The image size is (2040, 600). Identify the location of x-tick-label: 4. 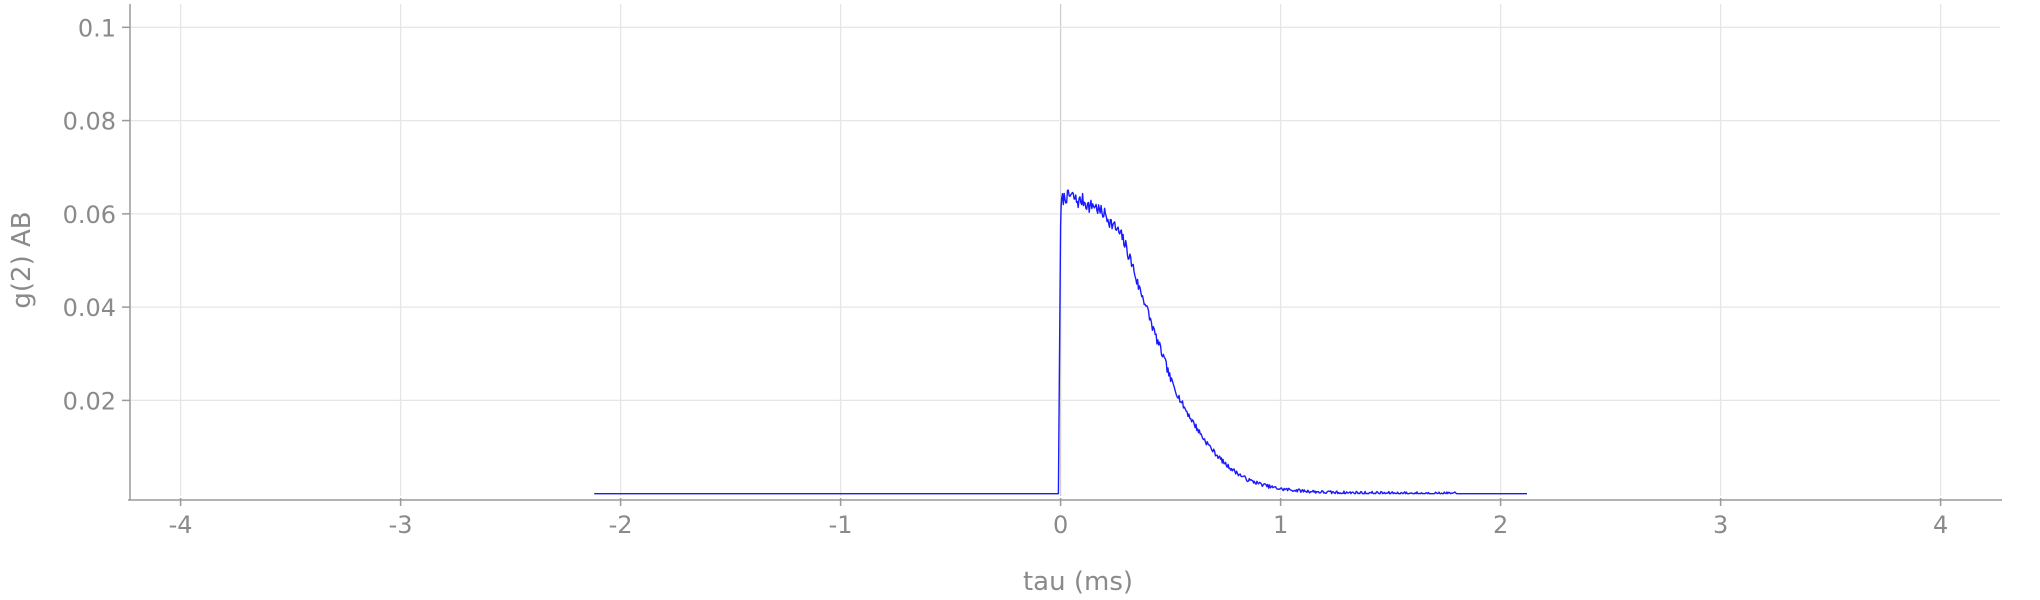
(1940, 525).